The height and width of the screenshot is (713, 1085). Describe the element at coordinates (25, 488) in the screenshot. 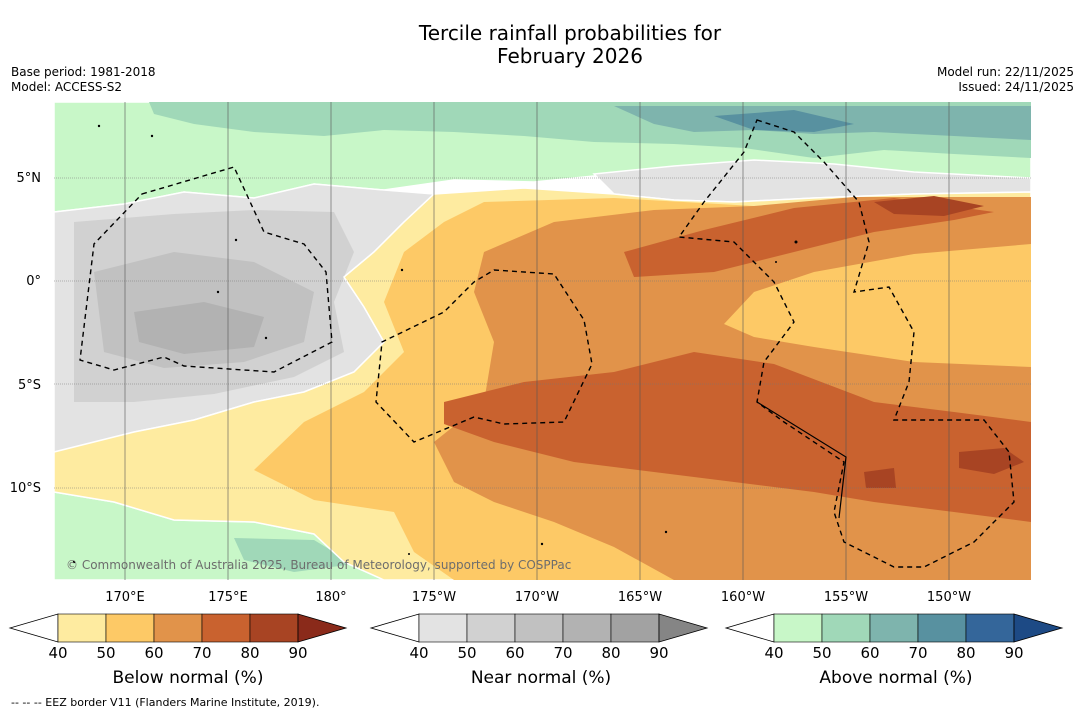

I see `lat-label: 10°S` at that location.